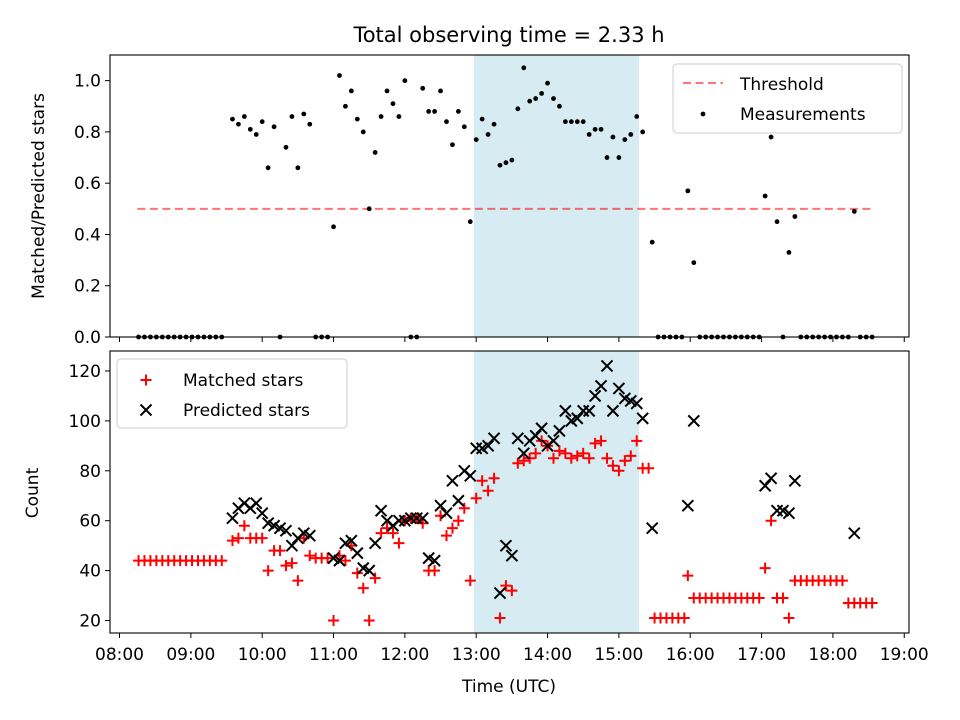 This screenshot has width=960, height=720. I want to click on top-shaded-span, so click(556, 196).